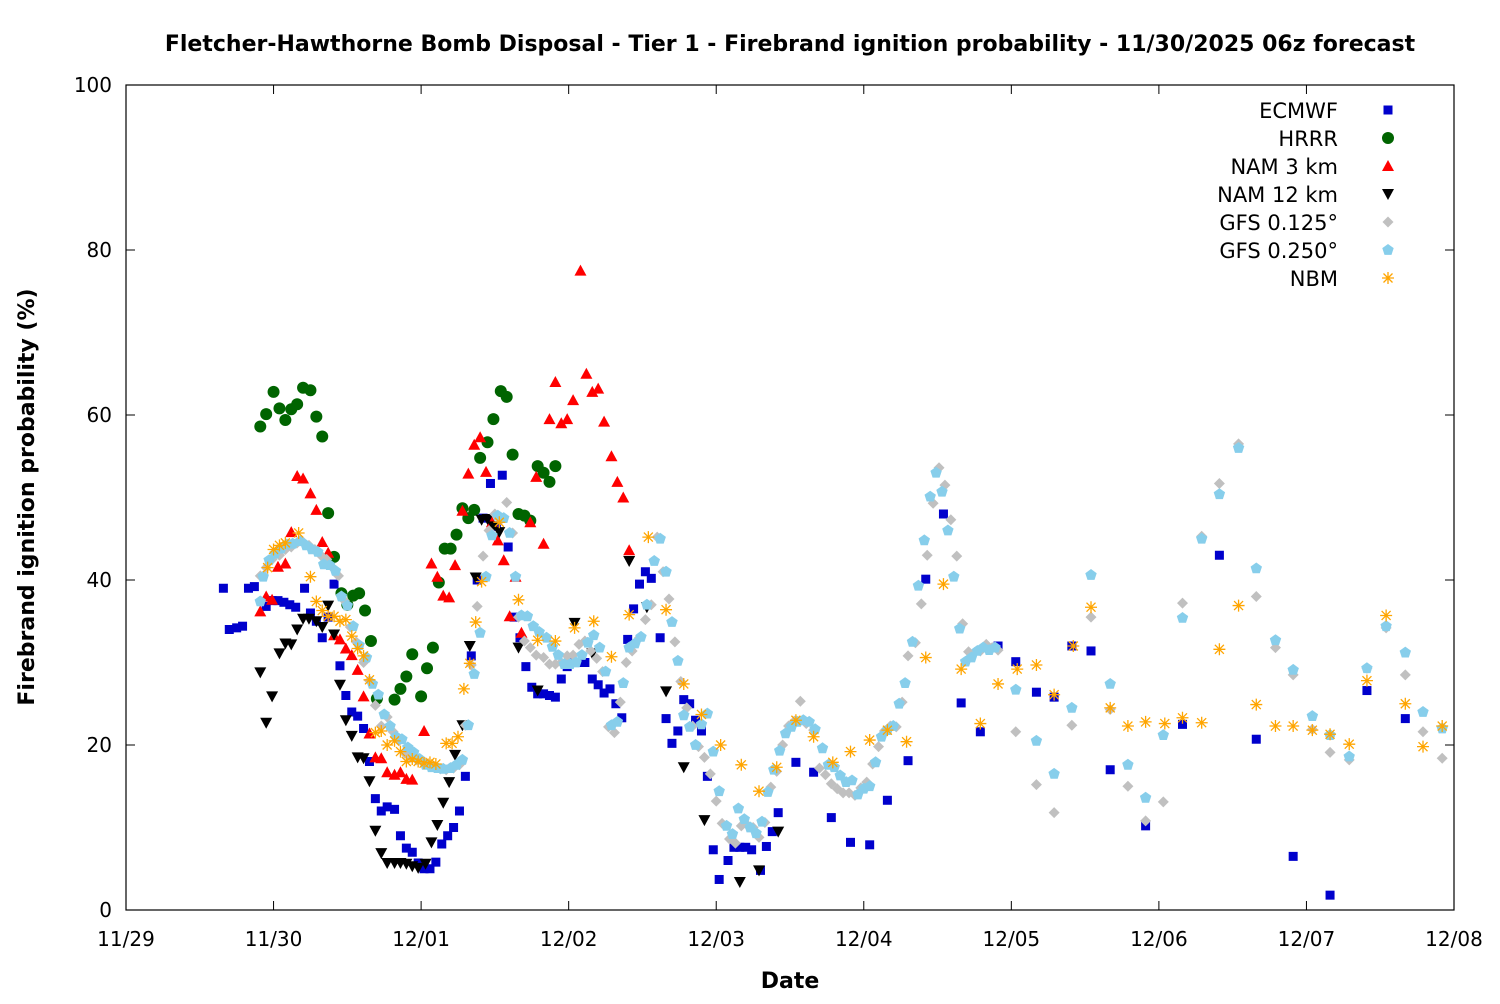 The width and height of the screenshot is (1500, 1004). What do you see at coordinates (445, 524) in the screenshot?
I see `series-nam-3-km` at bounding box center [445, 524].